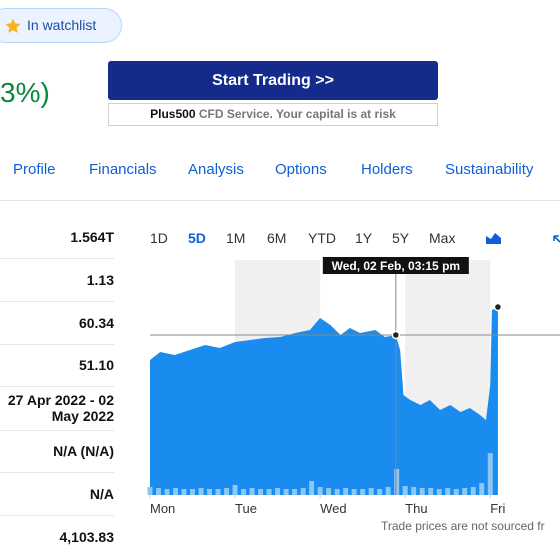 The width and height of the screenshot is (560, 560). I want to click on range-button: 6M, so click(277, 238).